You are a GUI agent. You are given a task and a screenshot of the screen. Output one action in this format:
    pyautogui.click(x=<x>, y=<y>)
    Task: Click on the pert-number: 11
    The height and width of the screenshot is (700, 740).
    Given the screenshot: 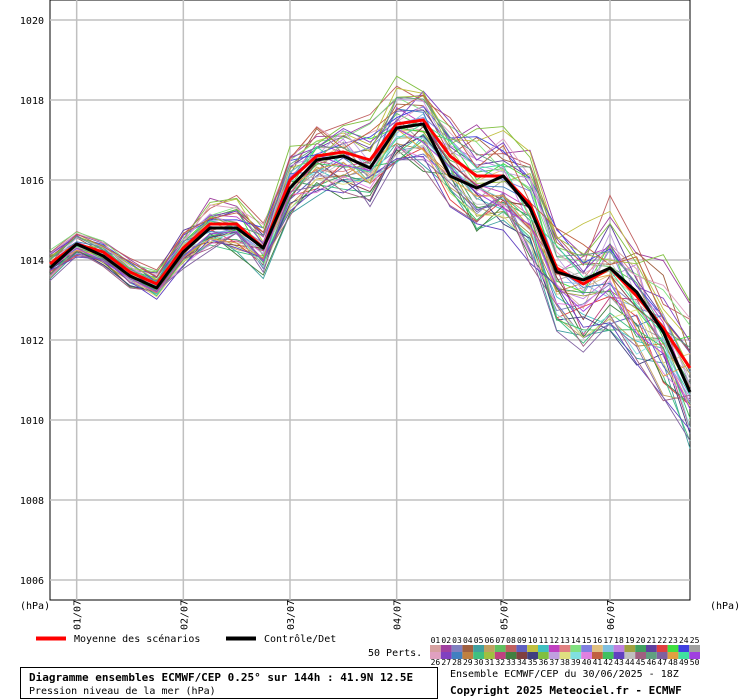 What is the action you would take?
    pyautogui.click(x=544, y=640)
    